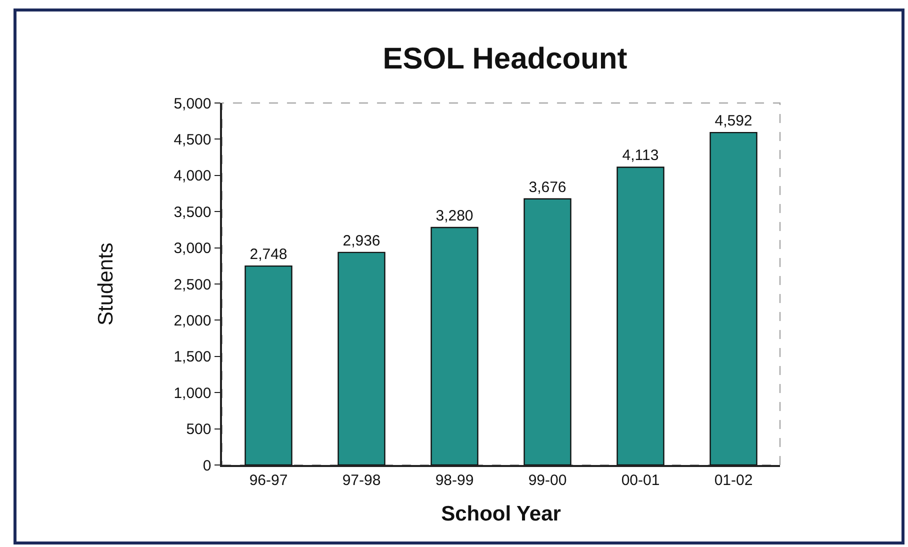 The height and width of the screenshot is (547, 908). I want to click on y-tick-label: 1,500, so click(193, 357).